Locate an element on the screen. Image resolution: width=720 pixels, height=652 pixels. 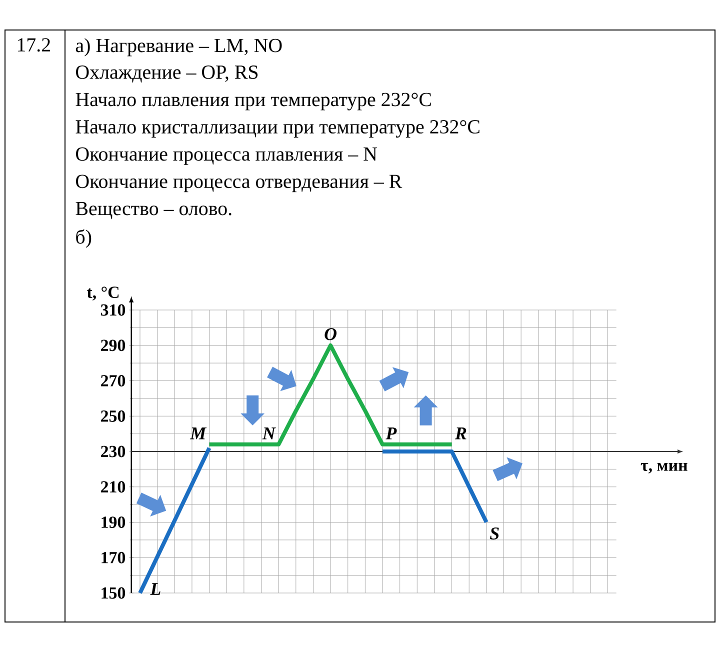
y-tick-label: 270 is located at coordinates (113, 380).